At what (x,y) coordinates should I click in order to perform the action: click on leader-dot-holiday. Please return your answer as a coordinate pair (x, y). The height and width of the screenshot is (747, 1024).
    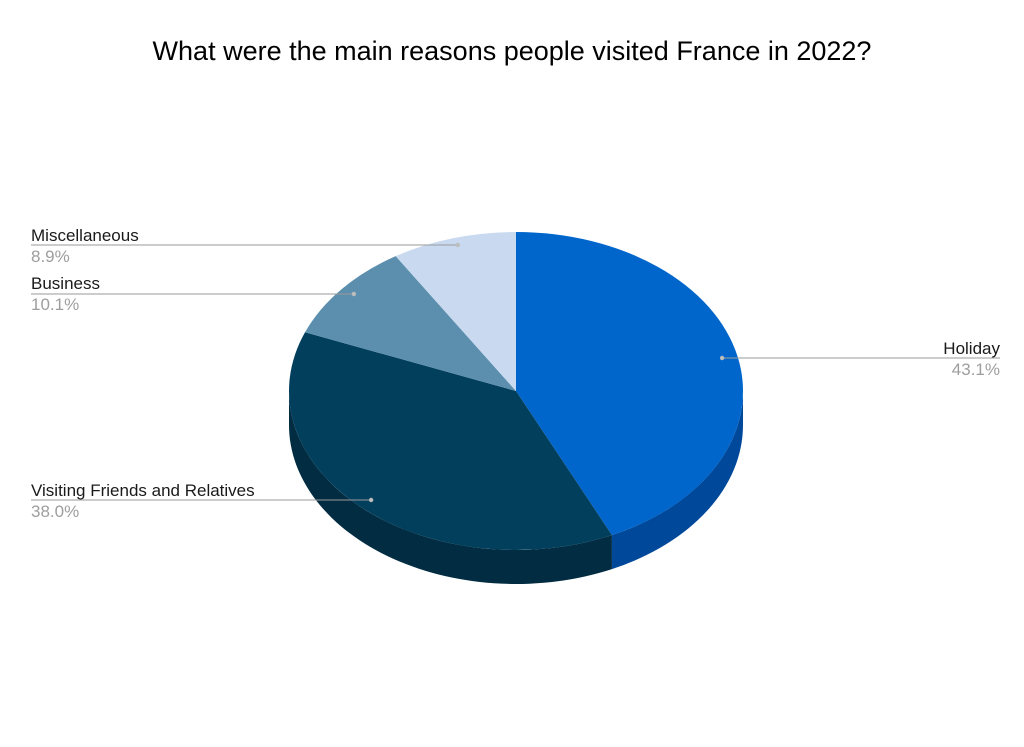
    Looking at the image, I should click on (722, 358).